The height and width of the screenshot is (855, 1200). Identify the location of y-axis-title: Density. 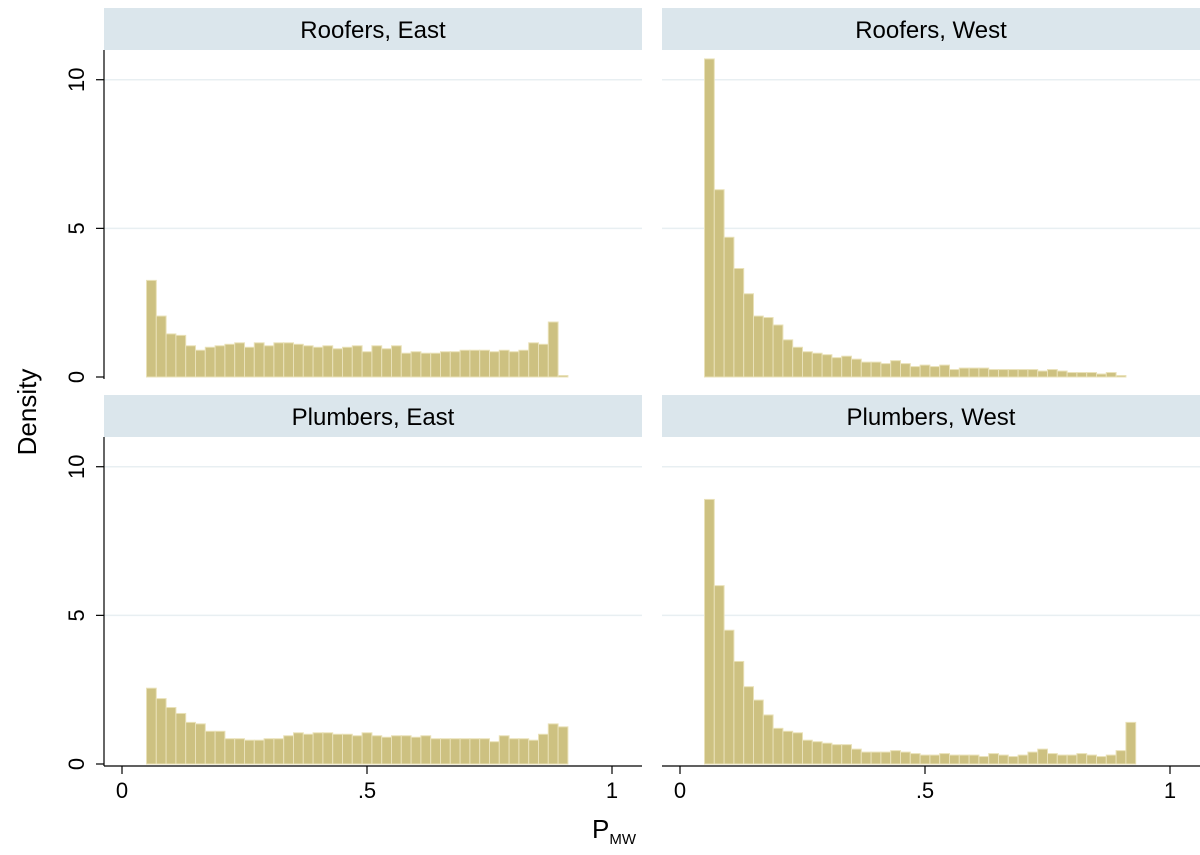
(27, 412).